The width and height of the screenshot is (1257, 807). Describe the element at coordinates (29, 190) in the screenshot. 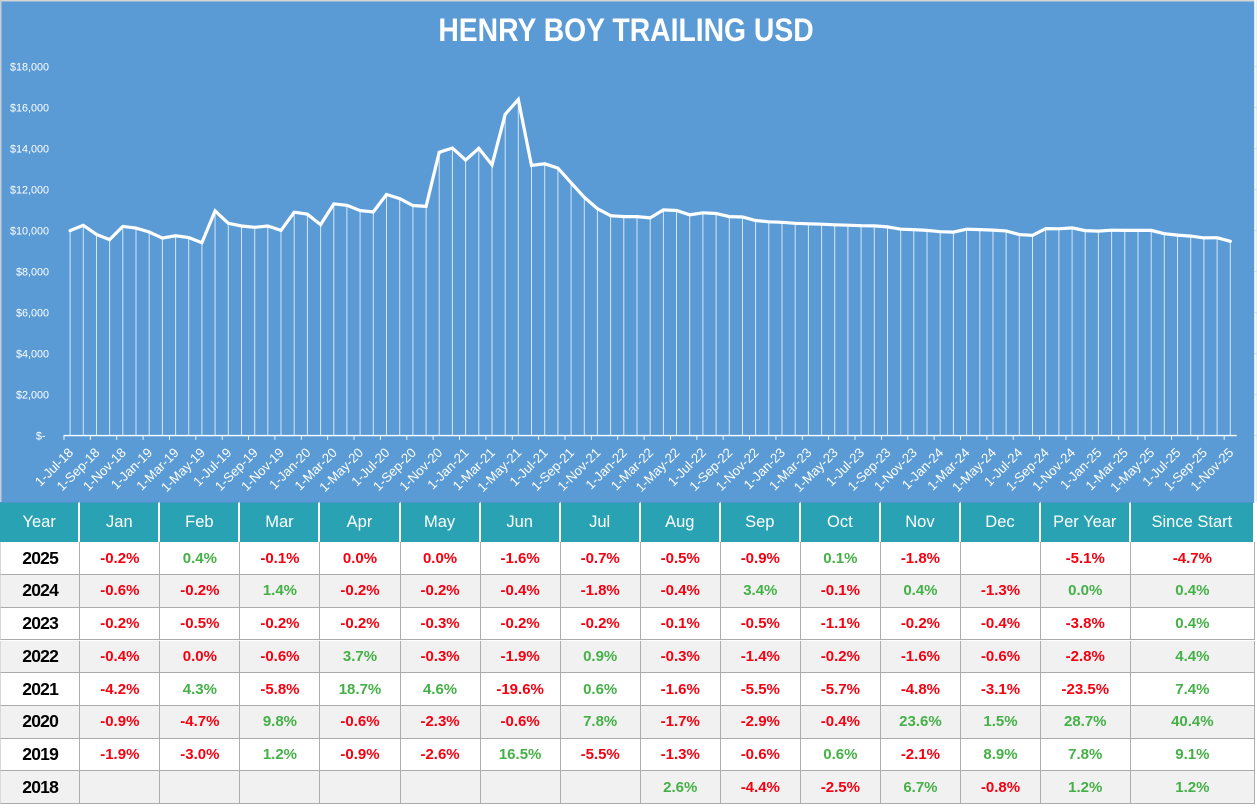

I see `svg-text: $12,000` at that location.